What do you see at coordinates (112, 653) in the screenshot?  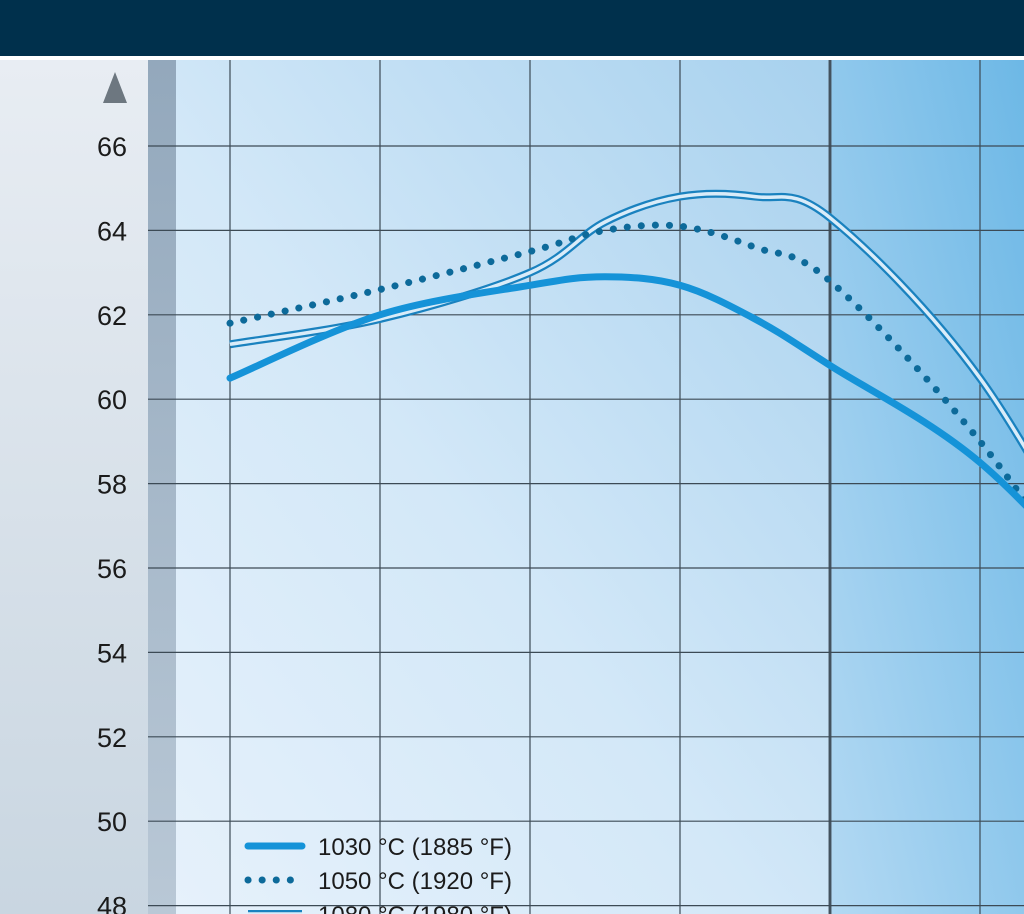 I see `y-tick-label: 54` at bounding box center [112, 653].